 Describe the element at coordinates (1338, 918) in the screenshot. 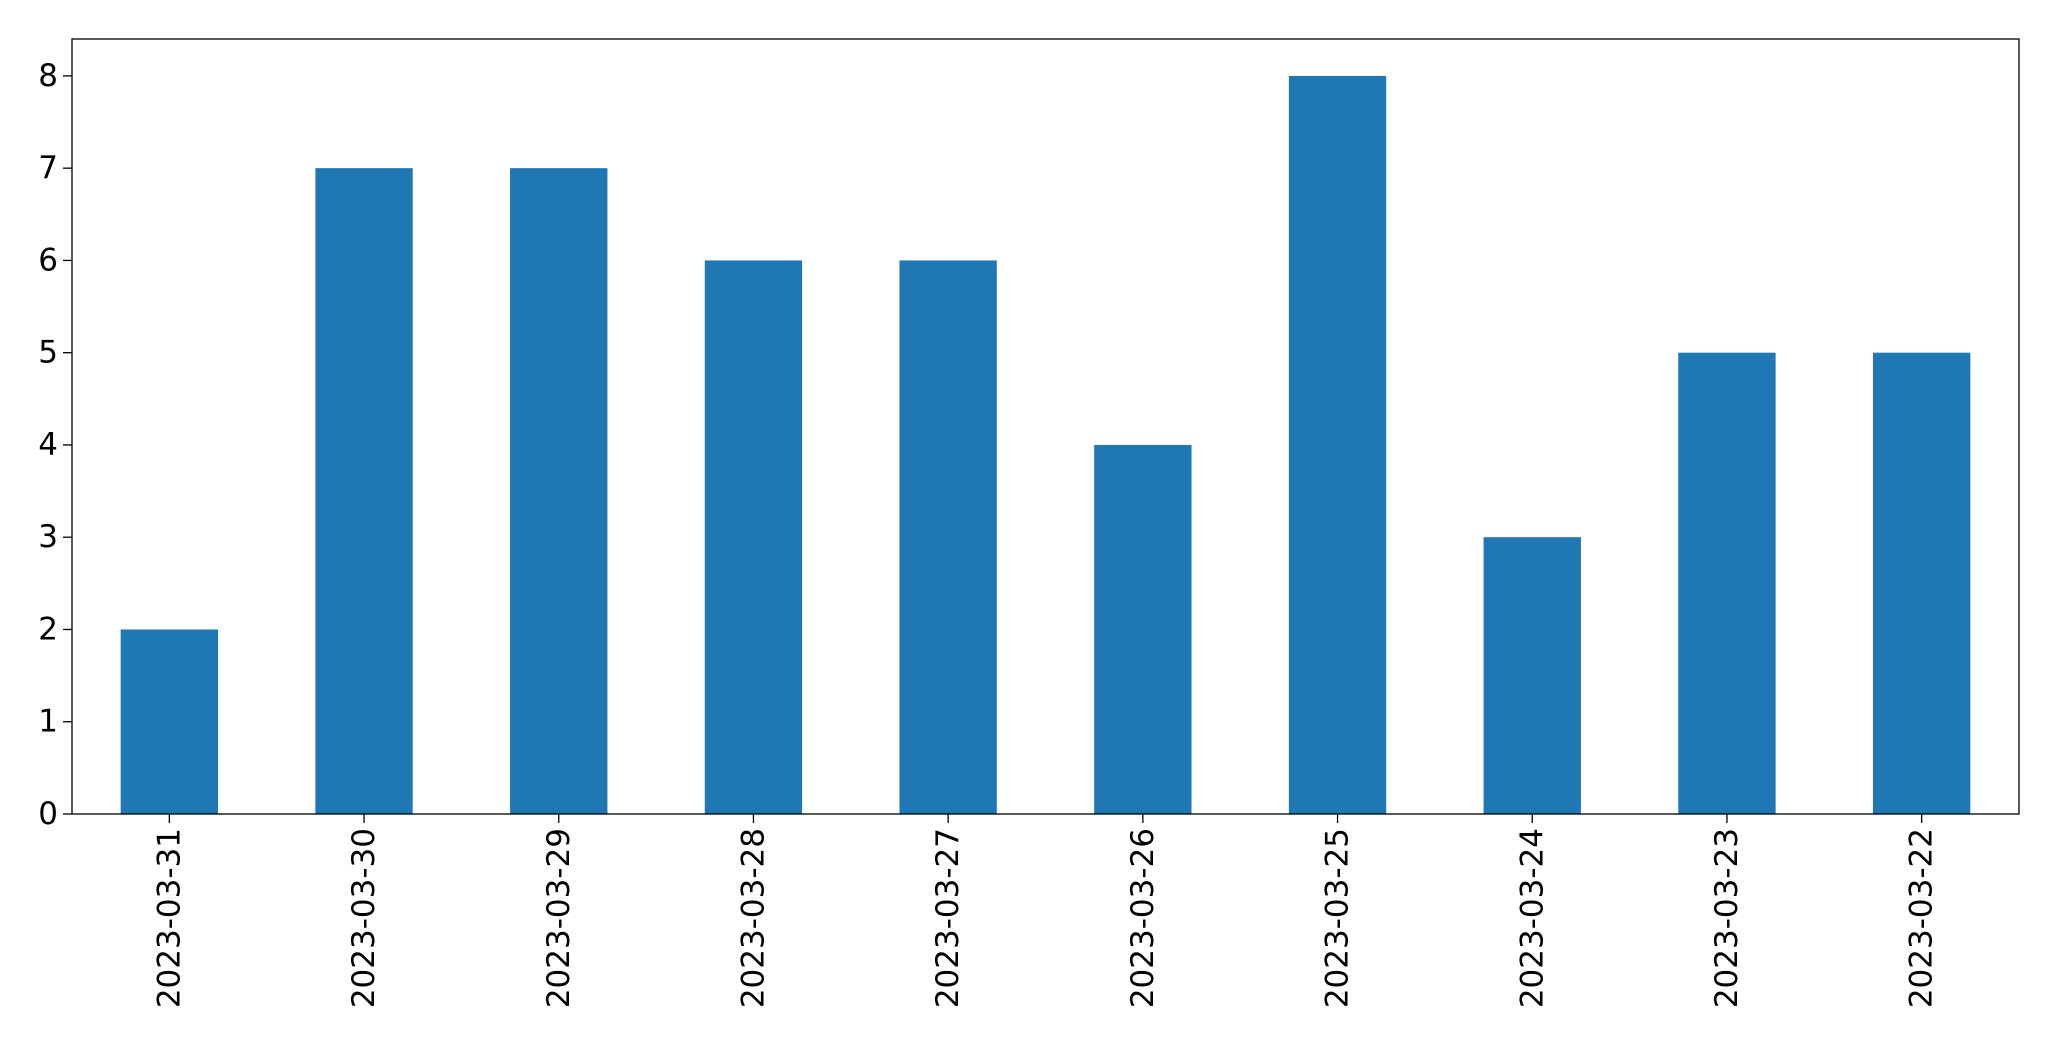

I see `x-tick-label: 2023-03-25` at that location.